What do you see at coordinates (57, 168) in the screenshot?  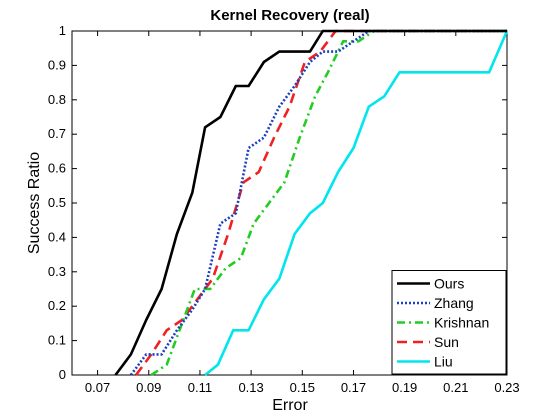 I see `y-tick-label: 0.6` at bounding box center [57, 168].